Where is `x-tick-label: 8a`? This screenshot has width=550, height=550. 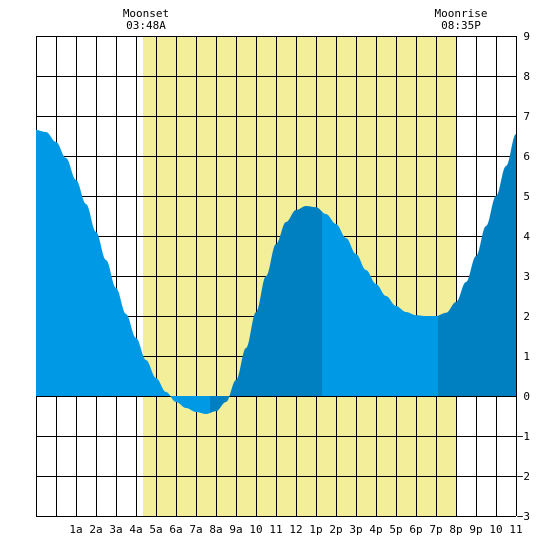
x-tick-label: 8a is located at coordinates (215, 529).